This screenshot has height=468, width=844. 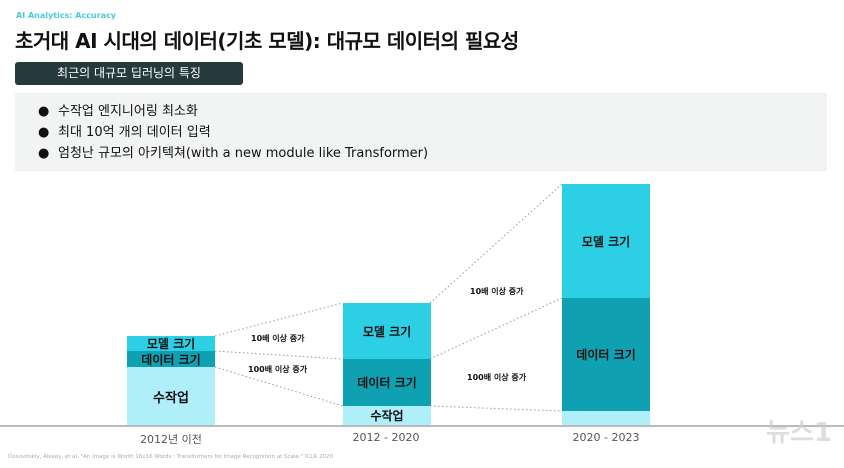 I want to click on slide-title: 초거대 AI 시대의 데이터(기초 모델): 대규모 데이터의 필요성, so click(x=267, y=41).